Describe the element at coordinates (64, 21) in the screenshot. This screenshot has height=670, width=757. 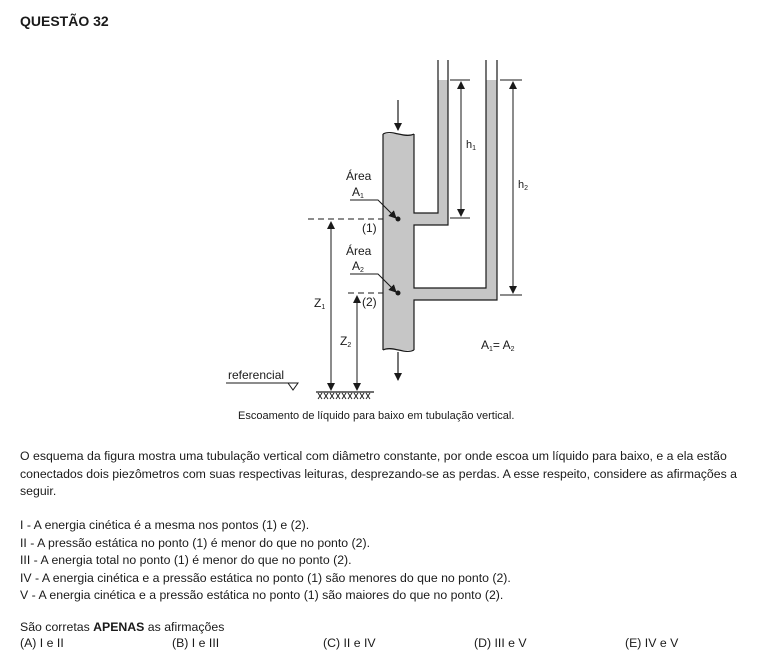
I see `question-title: QUESTÃO 32` at that location.